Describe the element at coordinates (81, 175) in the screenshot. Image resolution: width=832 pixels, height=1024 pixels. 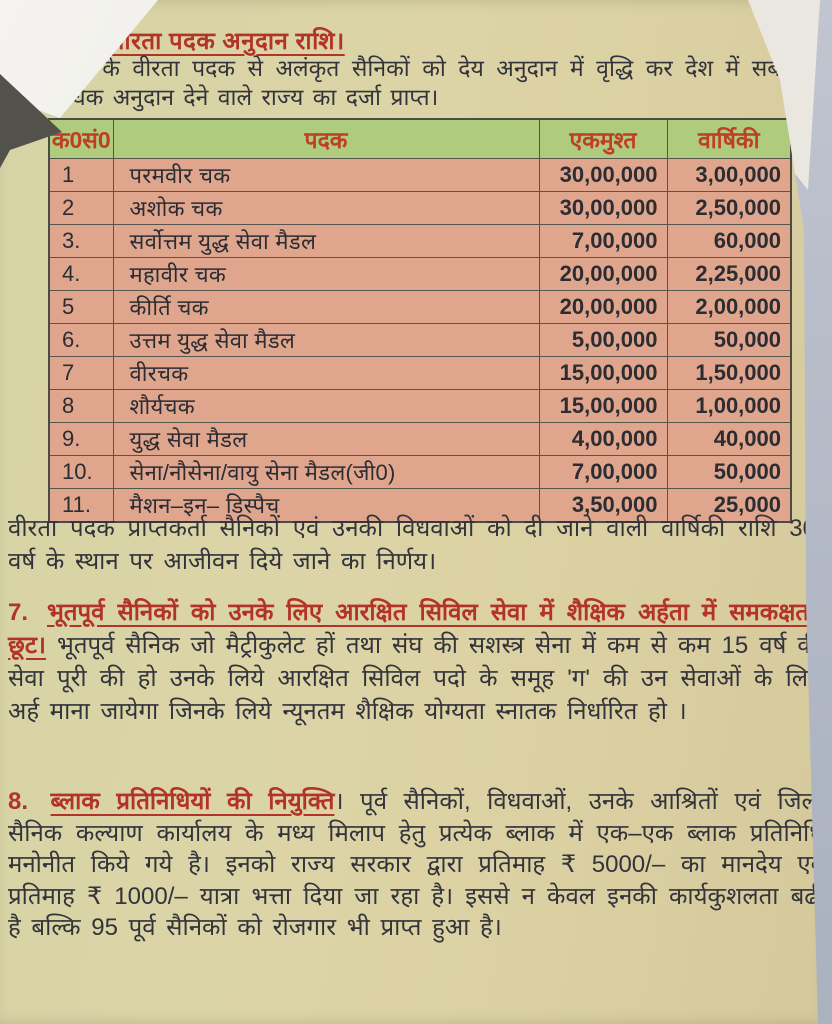
I see `cell-serial: 1` at that location.